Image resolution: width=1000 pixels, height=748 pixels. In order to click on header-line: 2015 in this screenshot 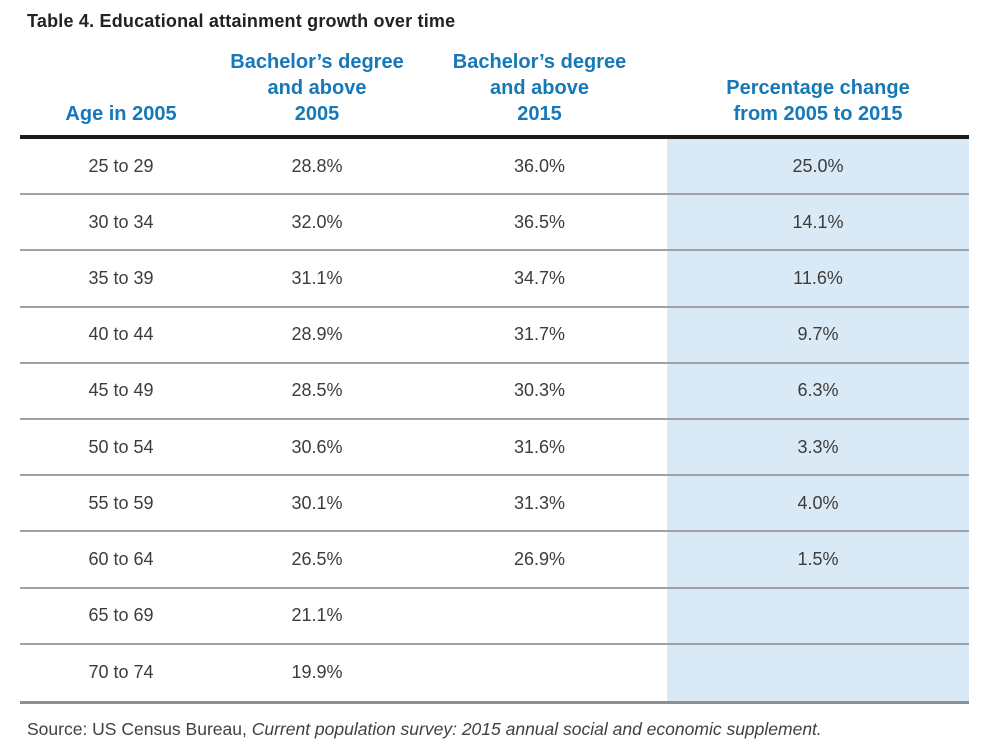, I will do `click(539, 114)`.